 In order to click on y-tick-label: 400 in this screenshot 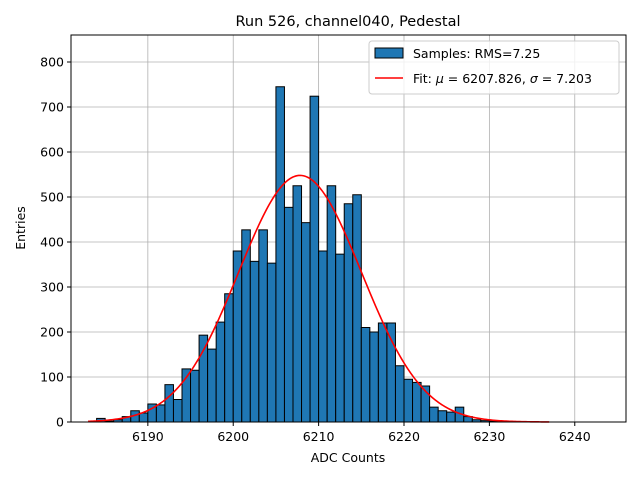, I will do `click(52, 242)`.